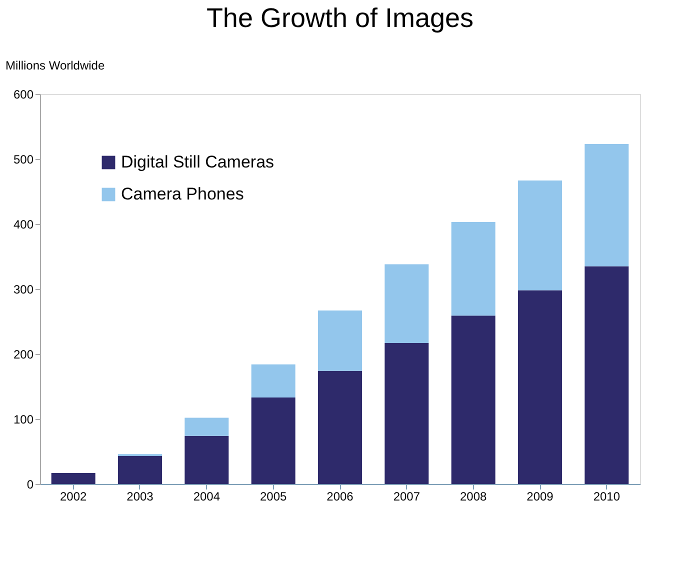  Describe the element at coordinates (23, 225) in the screenshot. I see `y-tick-label: 400` at that location.